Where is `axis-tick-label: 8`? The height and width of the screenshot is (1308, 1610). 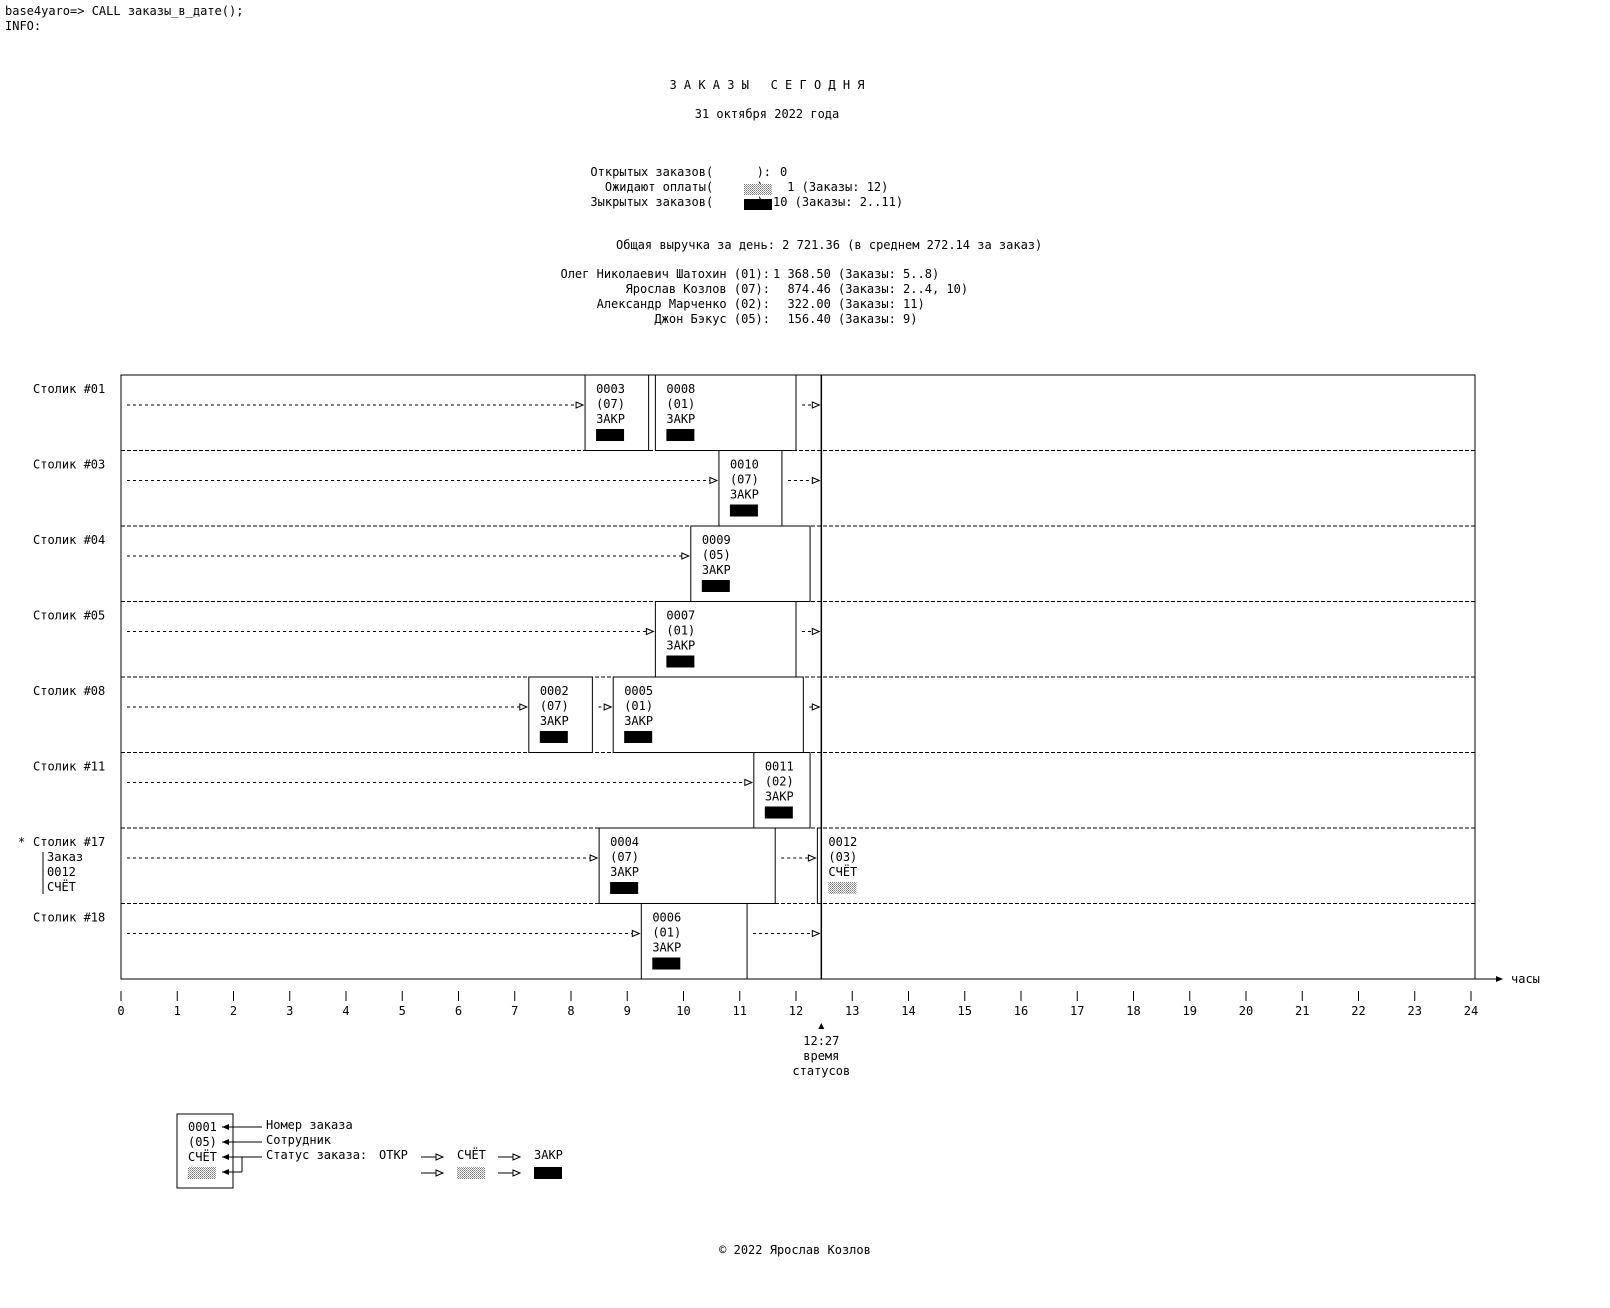
axis-tick-label: 8 is located at coordinates (570, 1011).